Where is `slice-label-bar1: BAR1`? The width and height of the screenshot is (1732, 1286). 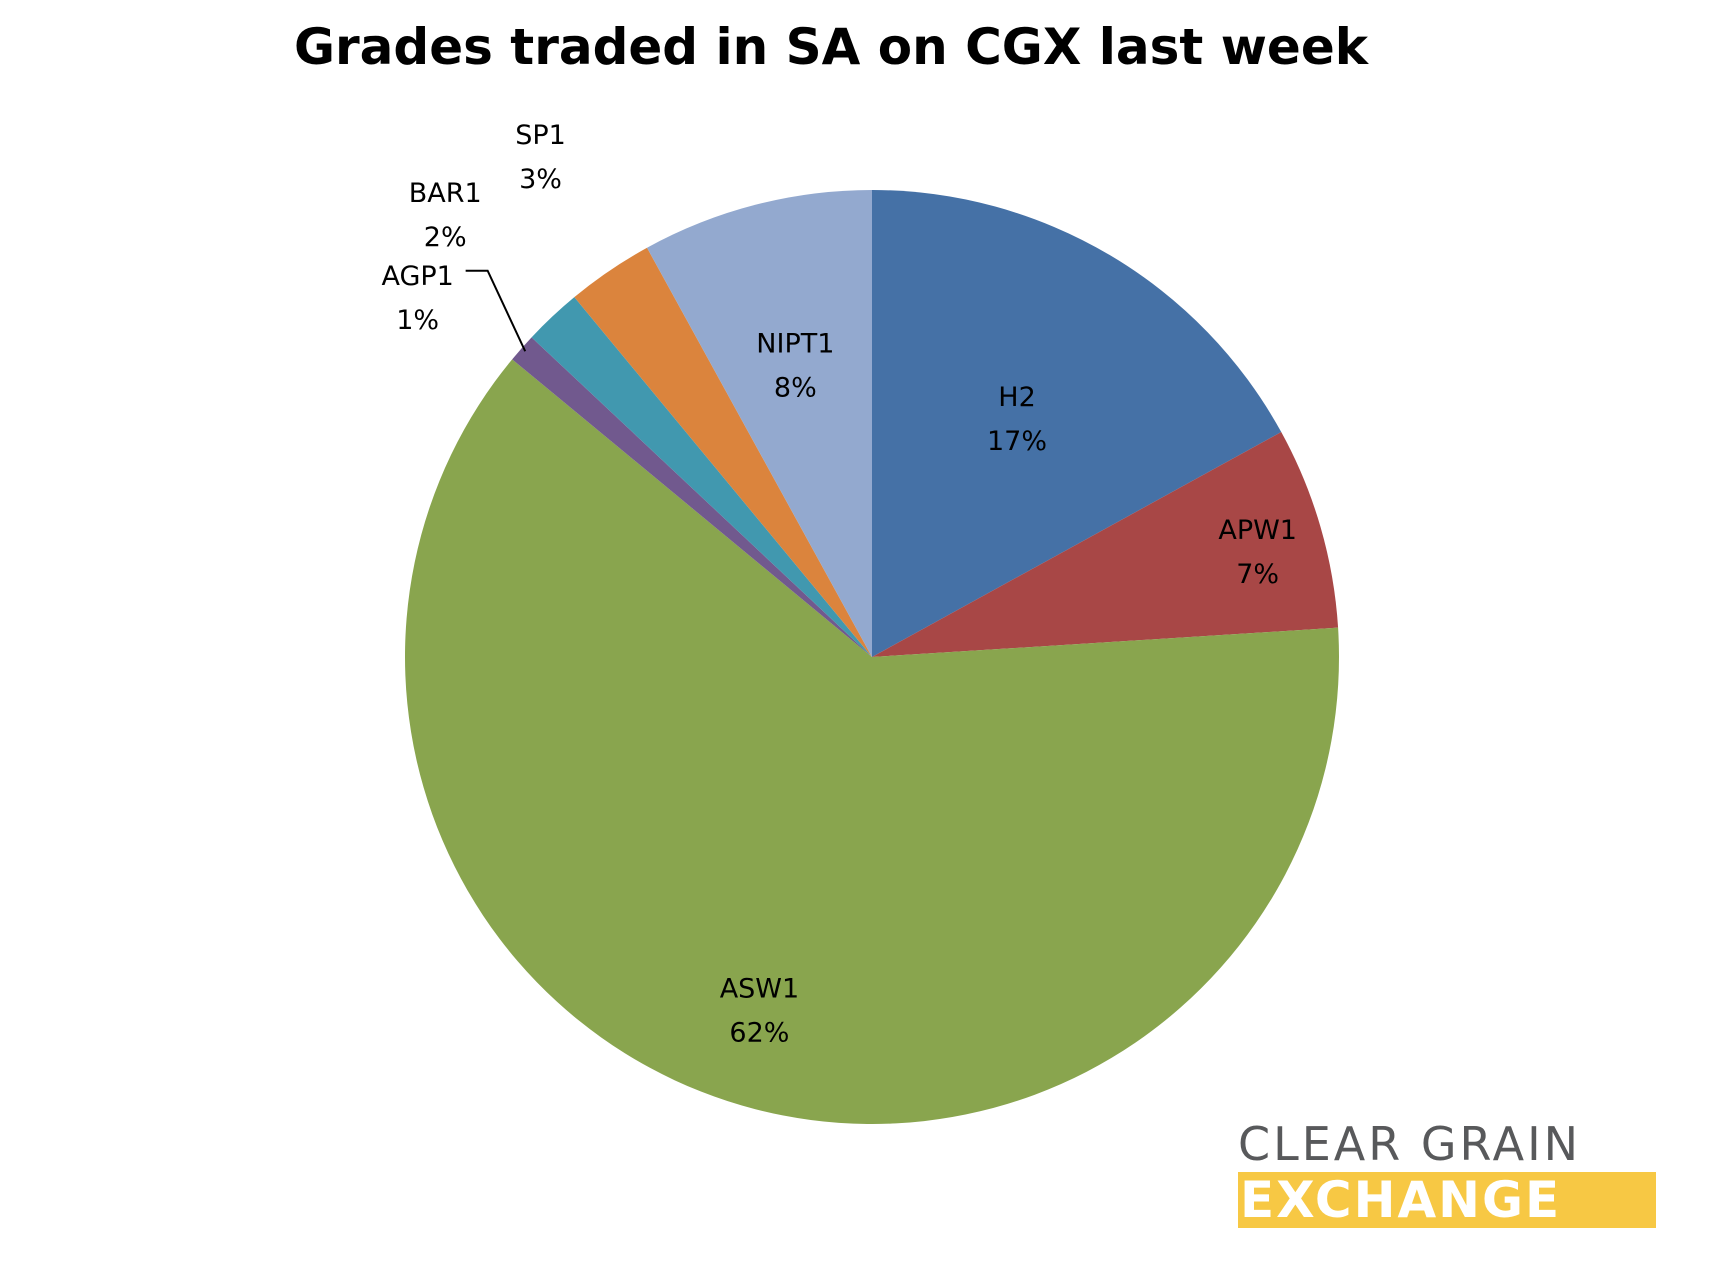 slice-label-bar1: BAR1 is located at coordinates (445, 193).